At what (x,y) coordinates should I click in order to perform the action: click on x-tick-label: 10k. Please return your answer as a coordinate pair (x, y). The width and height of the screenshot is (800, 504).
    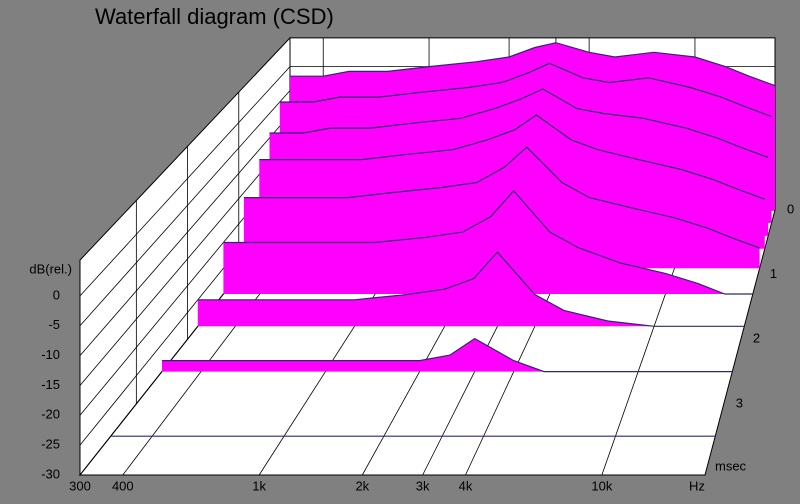
    Looking at the image, I should click on (601, 485).